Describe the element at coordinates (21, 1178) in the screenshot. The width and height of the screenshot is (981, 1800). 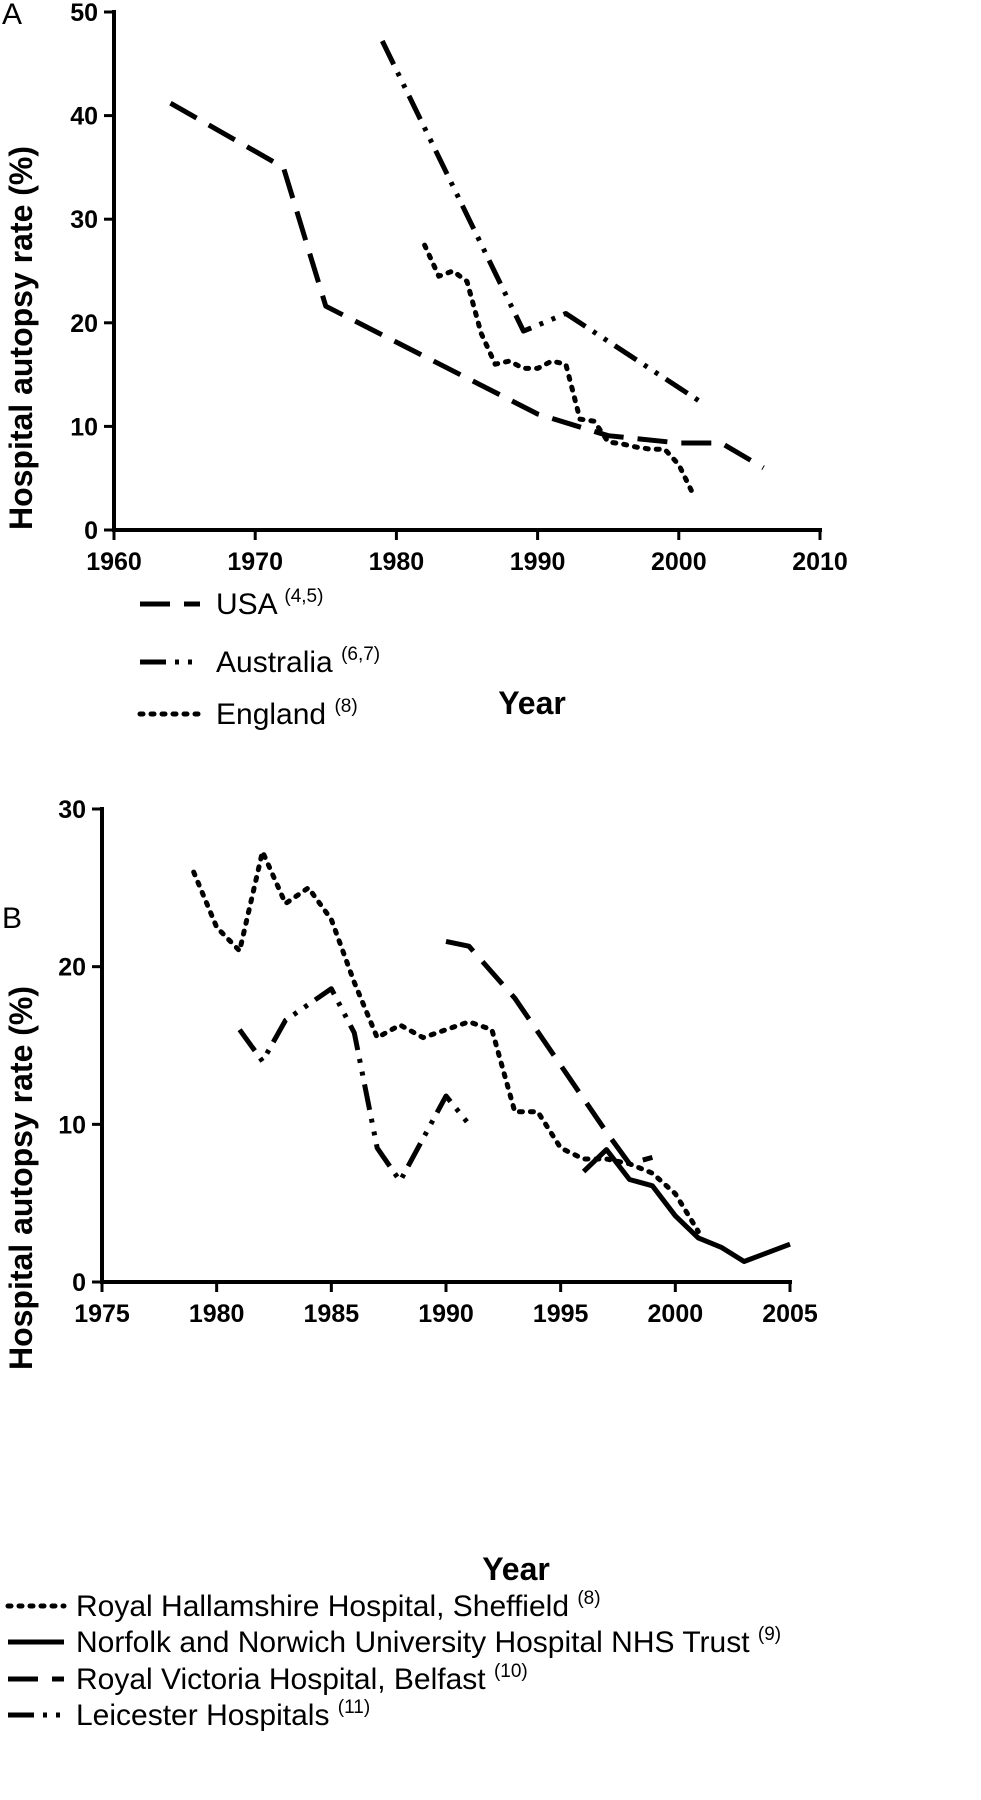
I see `y-axis-title-b: Hospital autopsy rate (%)` at that location.